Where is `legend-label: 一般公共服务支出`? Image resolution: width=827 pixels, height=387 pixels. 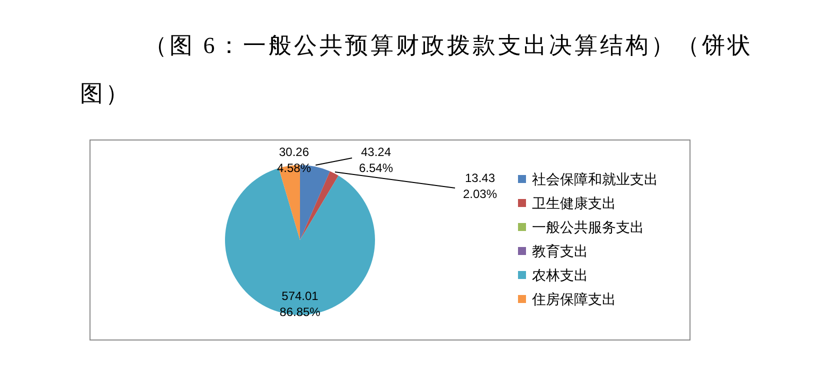
legend-label: 一般公共服务支出 is located at coordinates (588, 228).